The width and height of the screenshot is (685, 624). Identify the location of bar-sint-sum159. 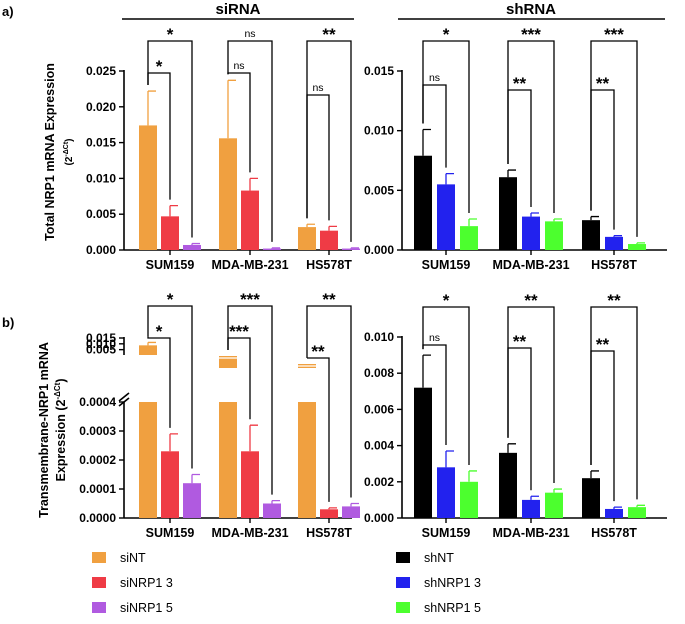
(148, 187).